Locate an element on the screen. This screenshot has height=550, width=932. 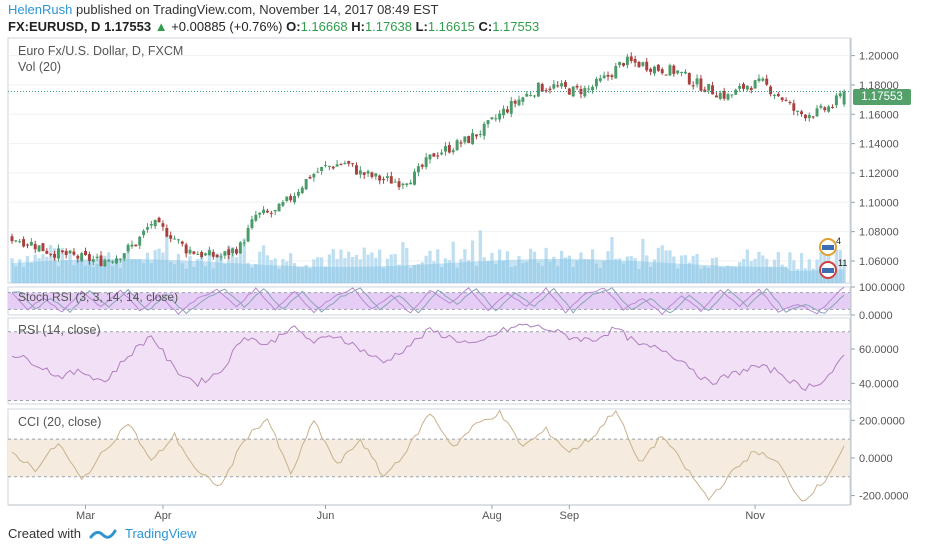
price-tick-label: 1.06000 is located at coordinates (879, 262).